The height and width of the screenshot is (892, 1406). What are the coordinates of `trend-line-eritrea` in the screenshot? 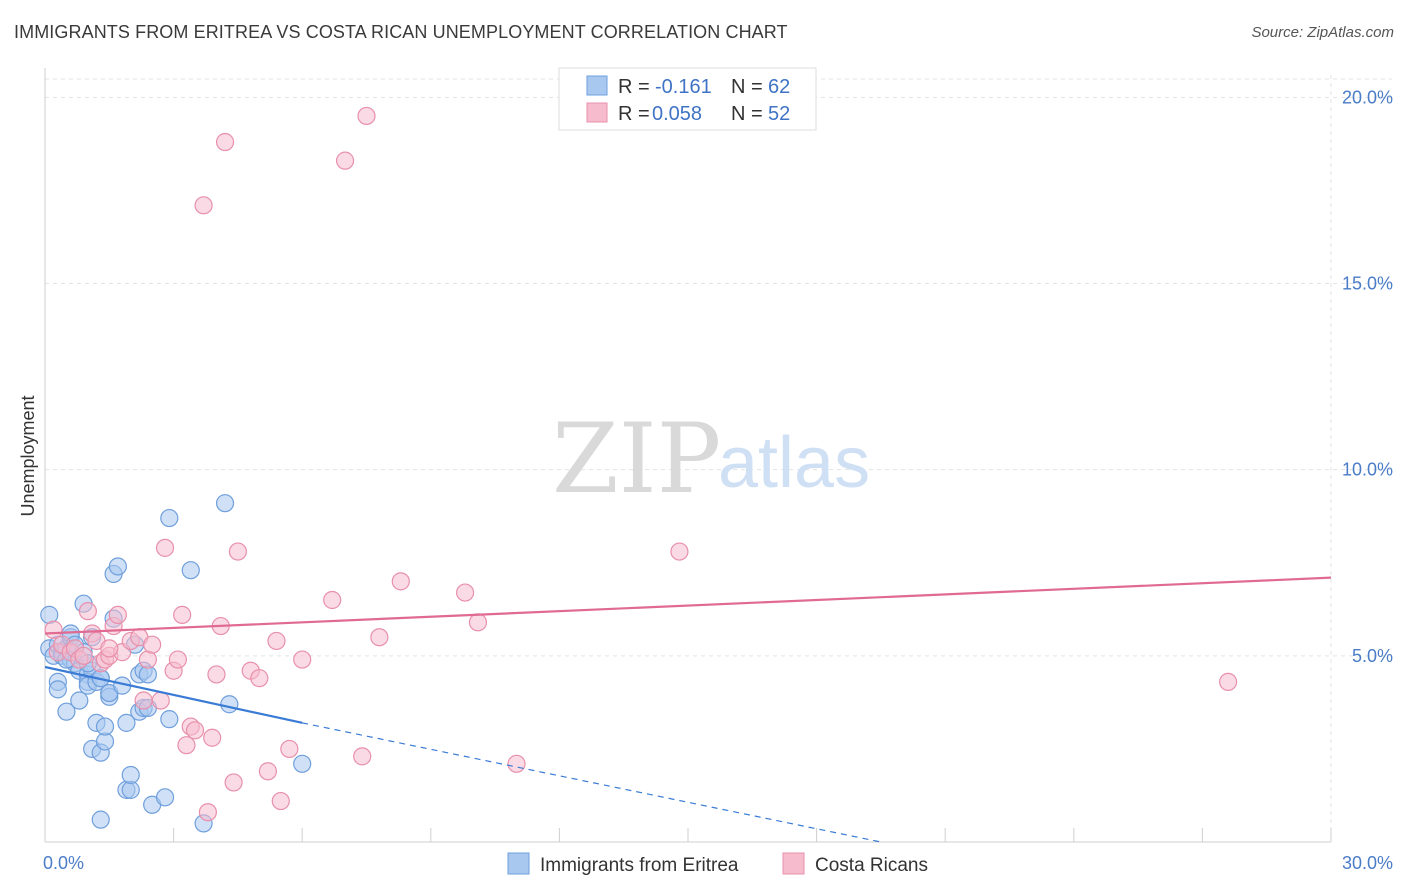 It's located at (173, 694).